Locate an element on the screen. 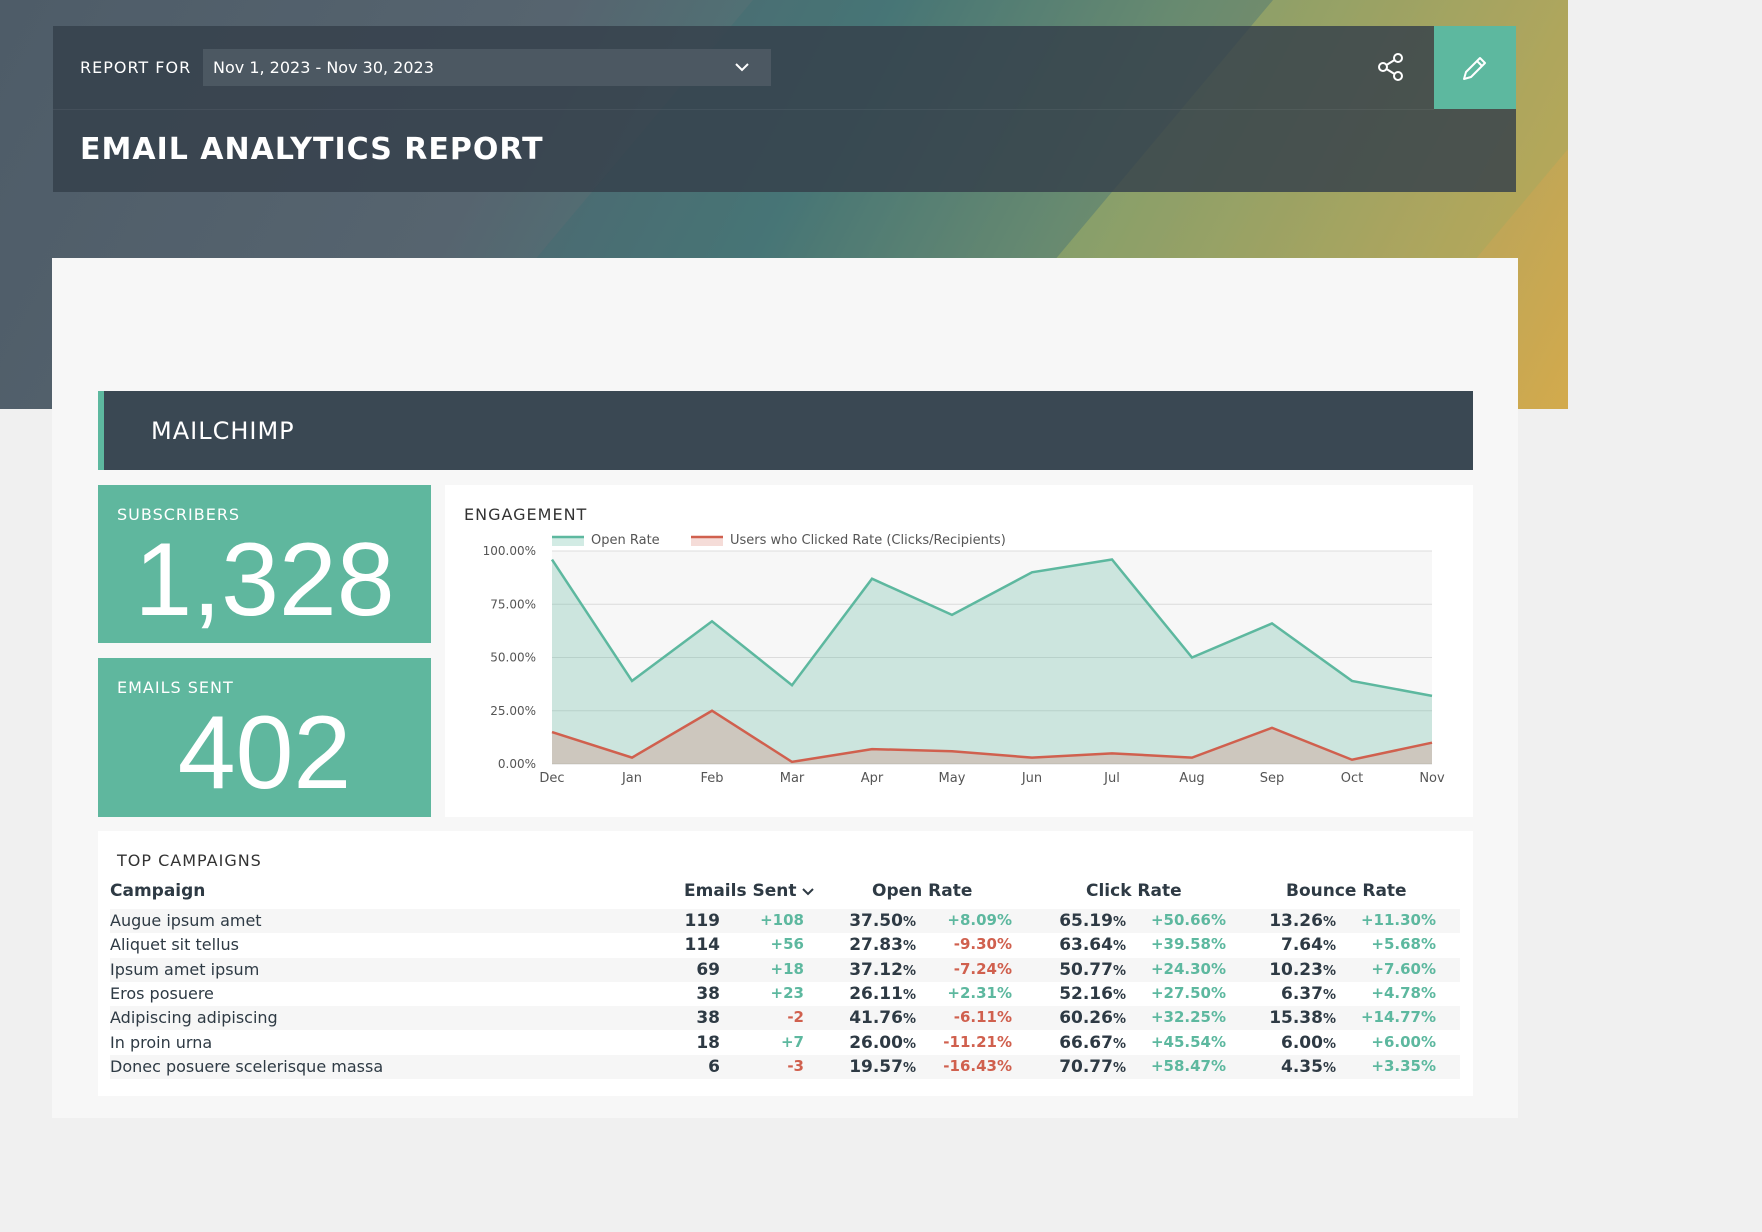 The image size is (1762, 1232). x-tick-label: Sep is located at coordinates (1272, 778).